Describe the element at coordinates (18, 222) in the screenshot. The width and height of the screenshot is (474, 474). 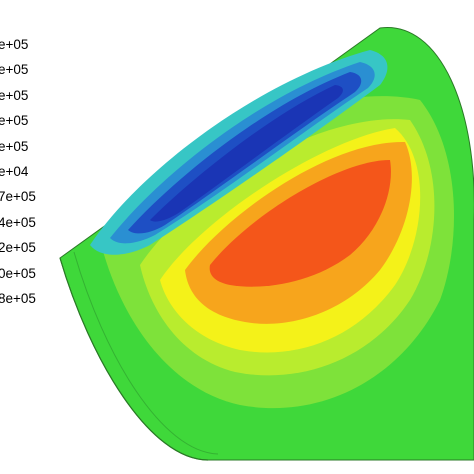
I see `legend-label: 4e+05` at that location.